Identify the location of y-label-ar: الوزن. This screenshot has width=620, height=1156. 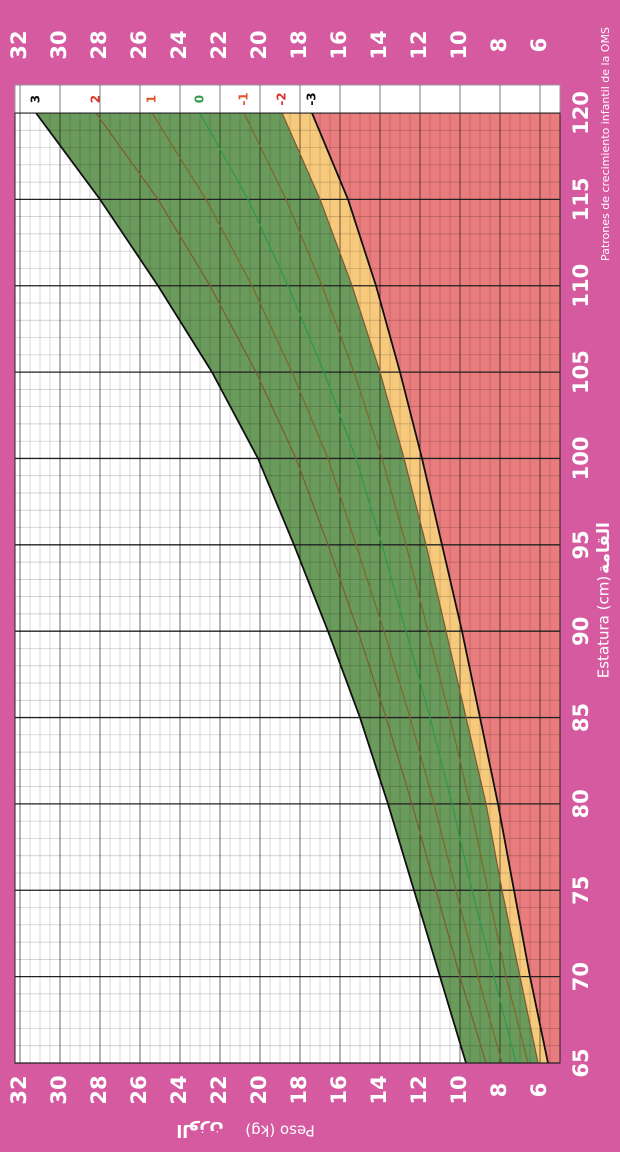
(199, 1130).